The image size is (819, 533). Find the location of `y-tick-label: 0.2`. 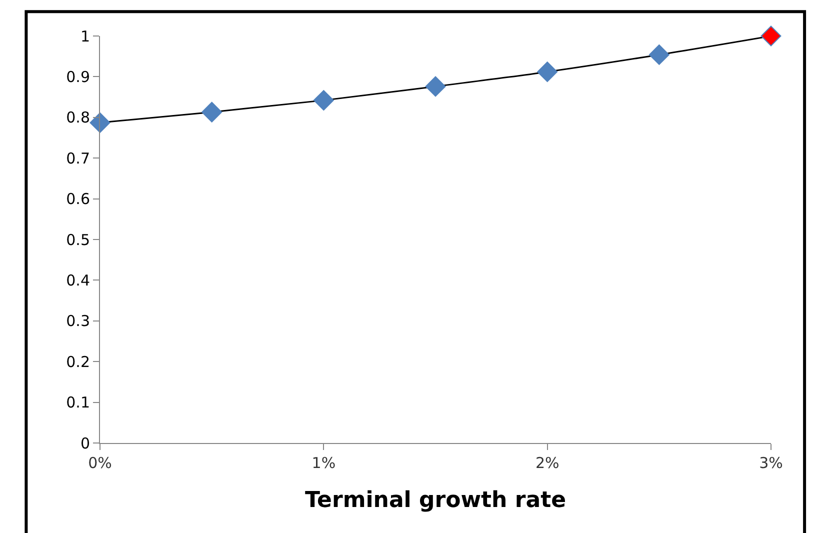

y-tick-label: 0.2 is located at coordinates (78, 361).